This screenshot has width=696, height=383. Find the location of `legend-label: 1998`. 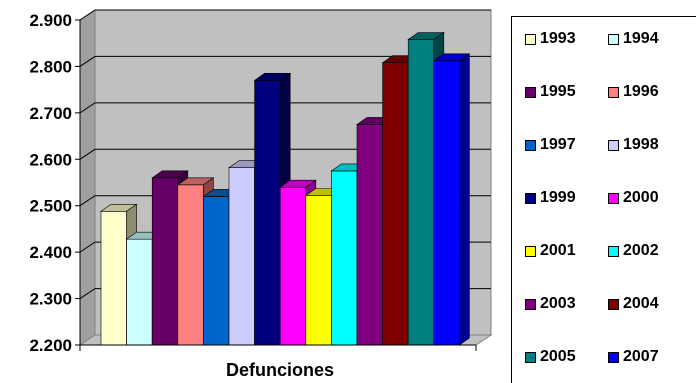

legend-label: 1998 is located at coordinates (641, 144).